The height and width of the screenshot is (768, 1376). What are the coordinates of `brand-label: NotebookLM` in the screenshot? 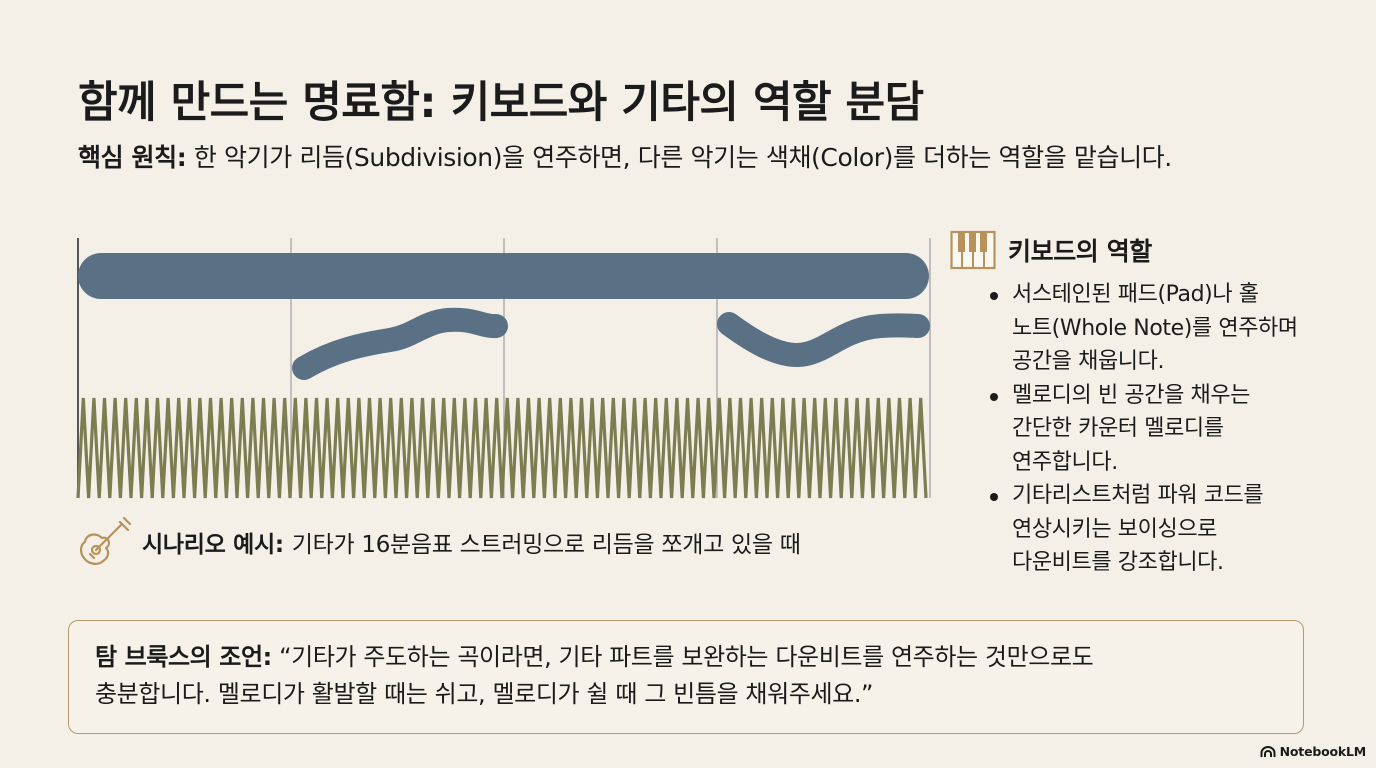 It's located at (1323, 751).